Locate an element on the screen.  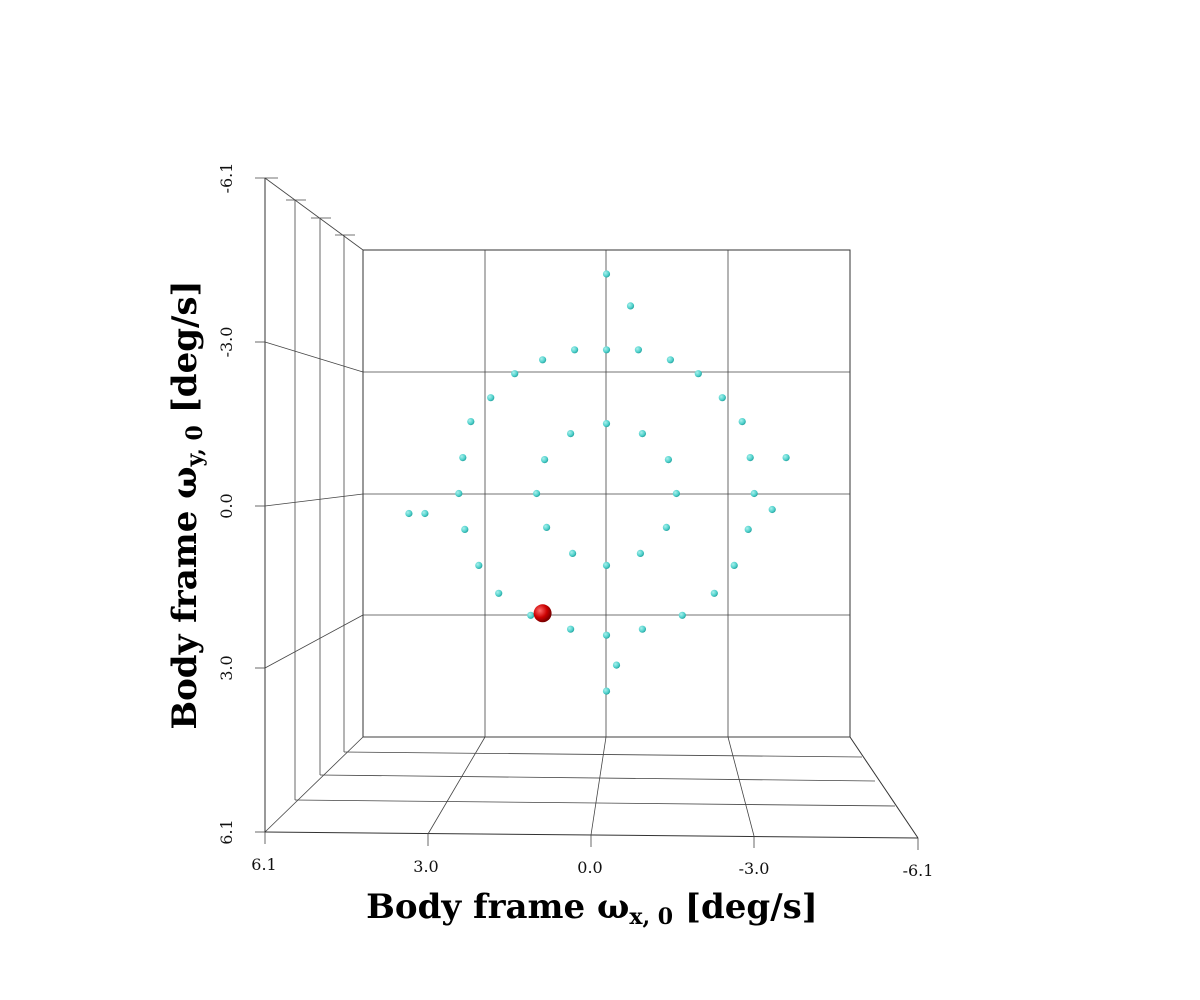
highlight-point is located at coordinates (542, 613).